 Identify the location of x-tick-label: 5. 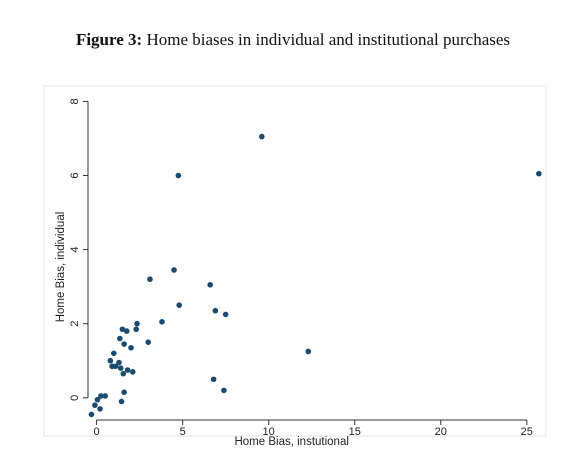
(183, 432).